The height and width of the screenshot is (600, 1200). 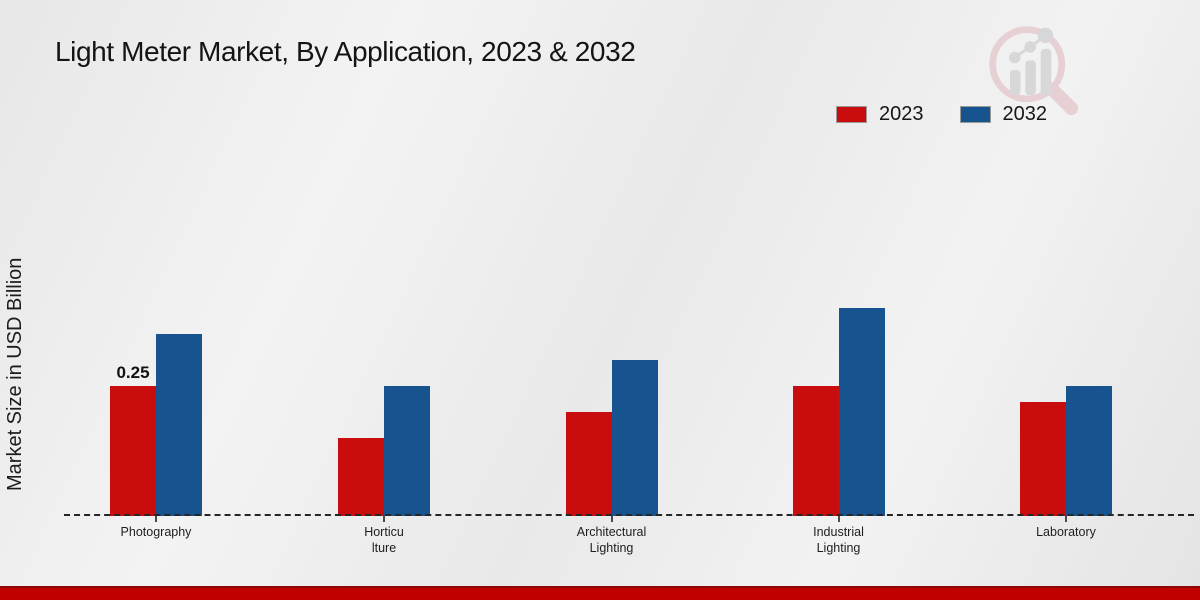 I want to click on legend-item-2032: 2032, so click(x=1003, y=114).